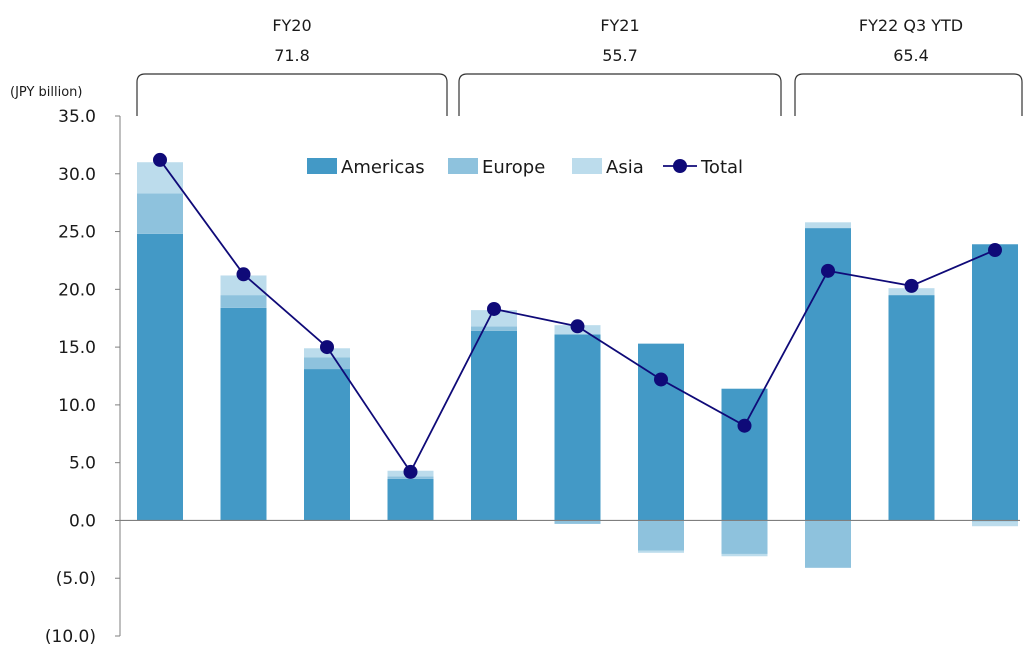  I want to click on group-total-2: 65.4, so click(911, 55).